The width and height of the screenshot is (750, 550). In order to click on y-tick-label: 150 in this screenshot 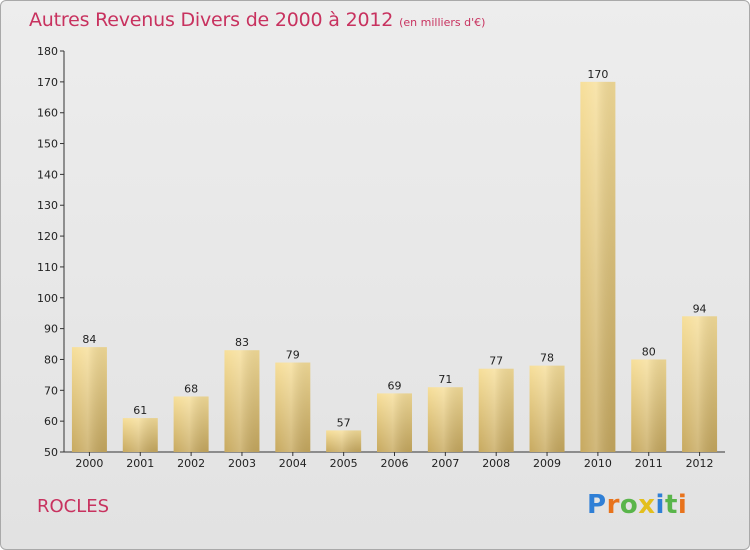, I will do `click(47, 144)`.